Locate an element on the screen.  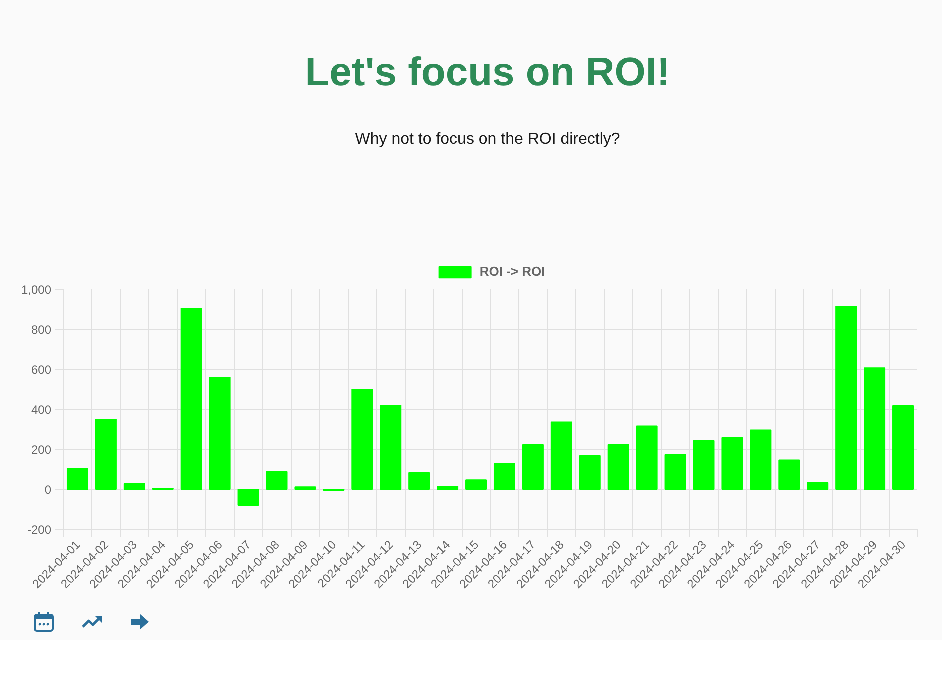
y-tick-label: 600 is located at coordinates (41, 370).